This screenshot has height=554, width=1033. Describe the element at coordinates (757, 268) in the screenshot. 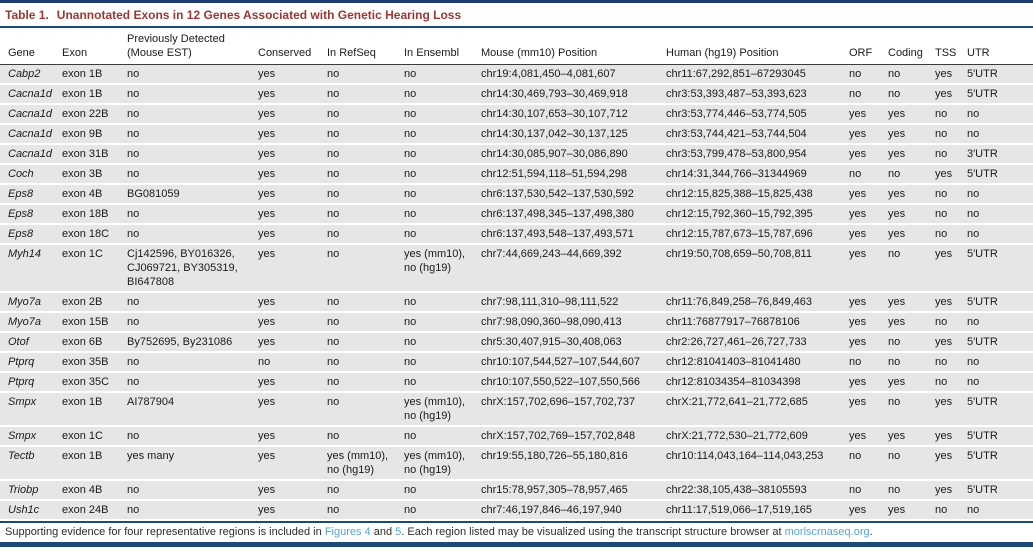

I see `cell-human_position: chr19:50,708,659–50,708,811` at that location.